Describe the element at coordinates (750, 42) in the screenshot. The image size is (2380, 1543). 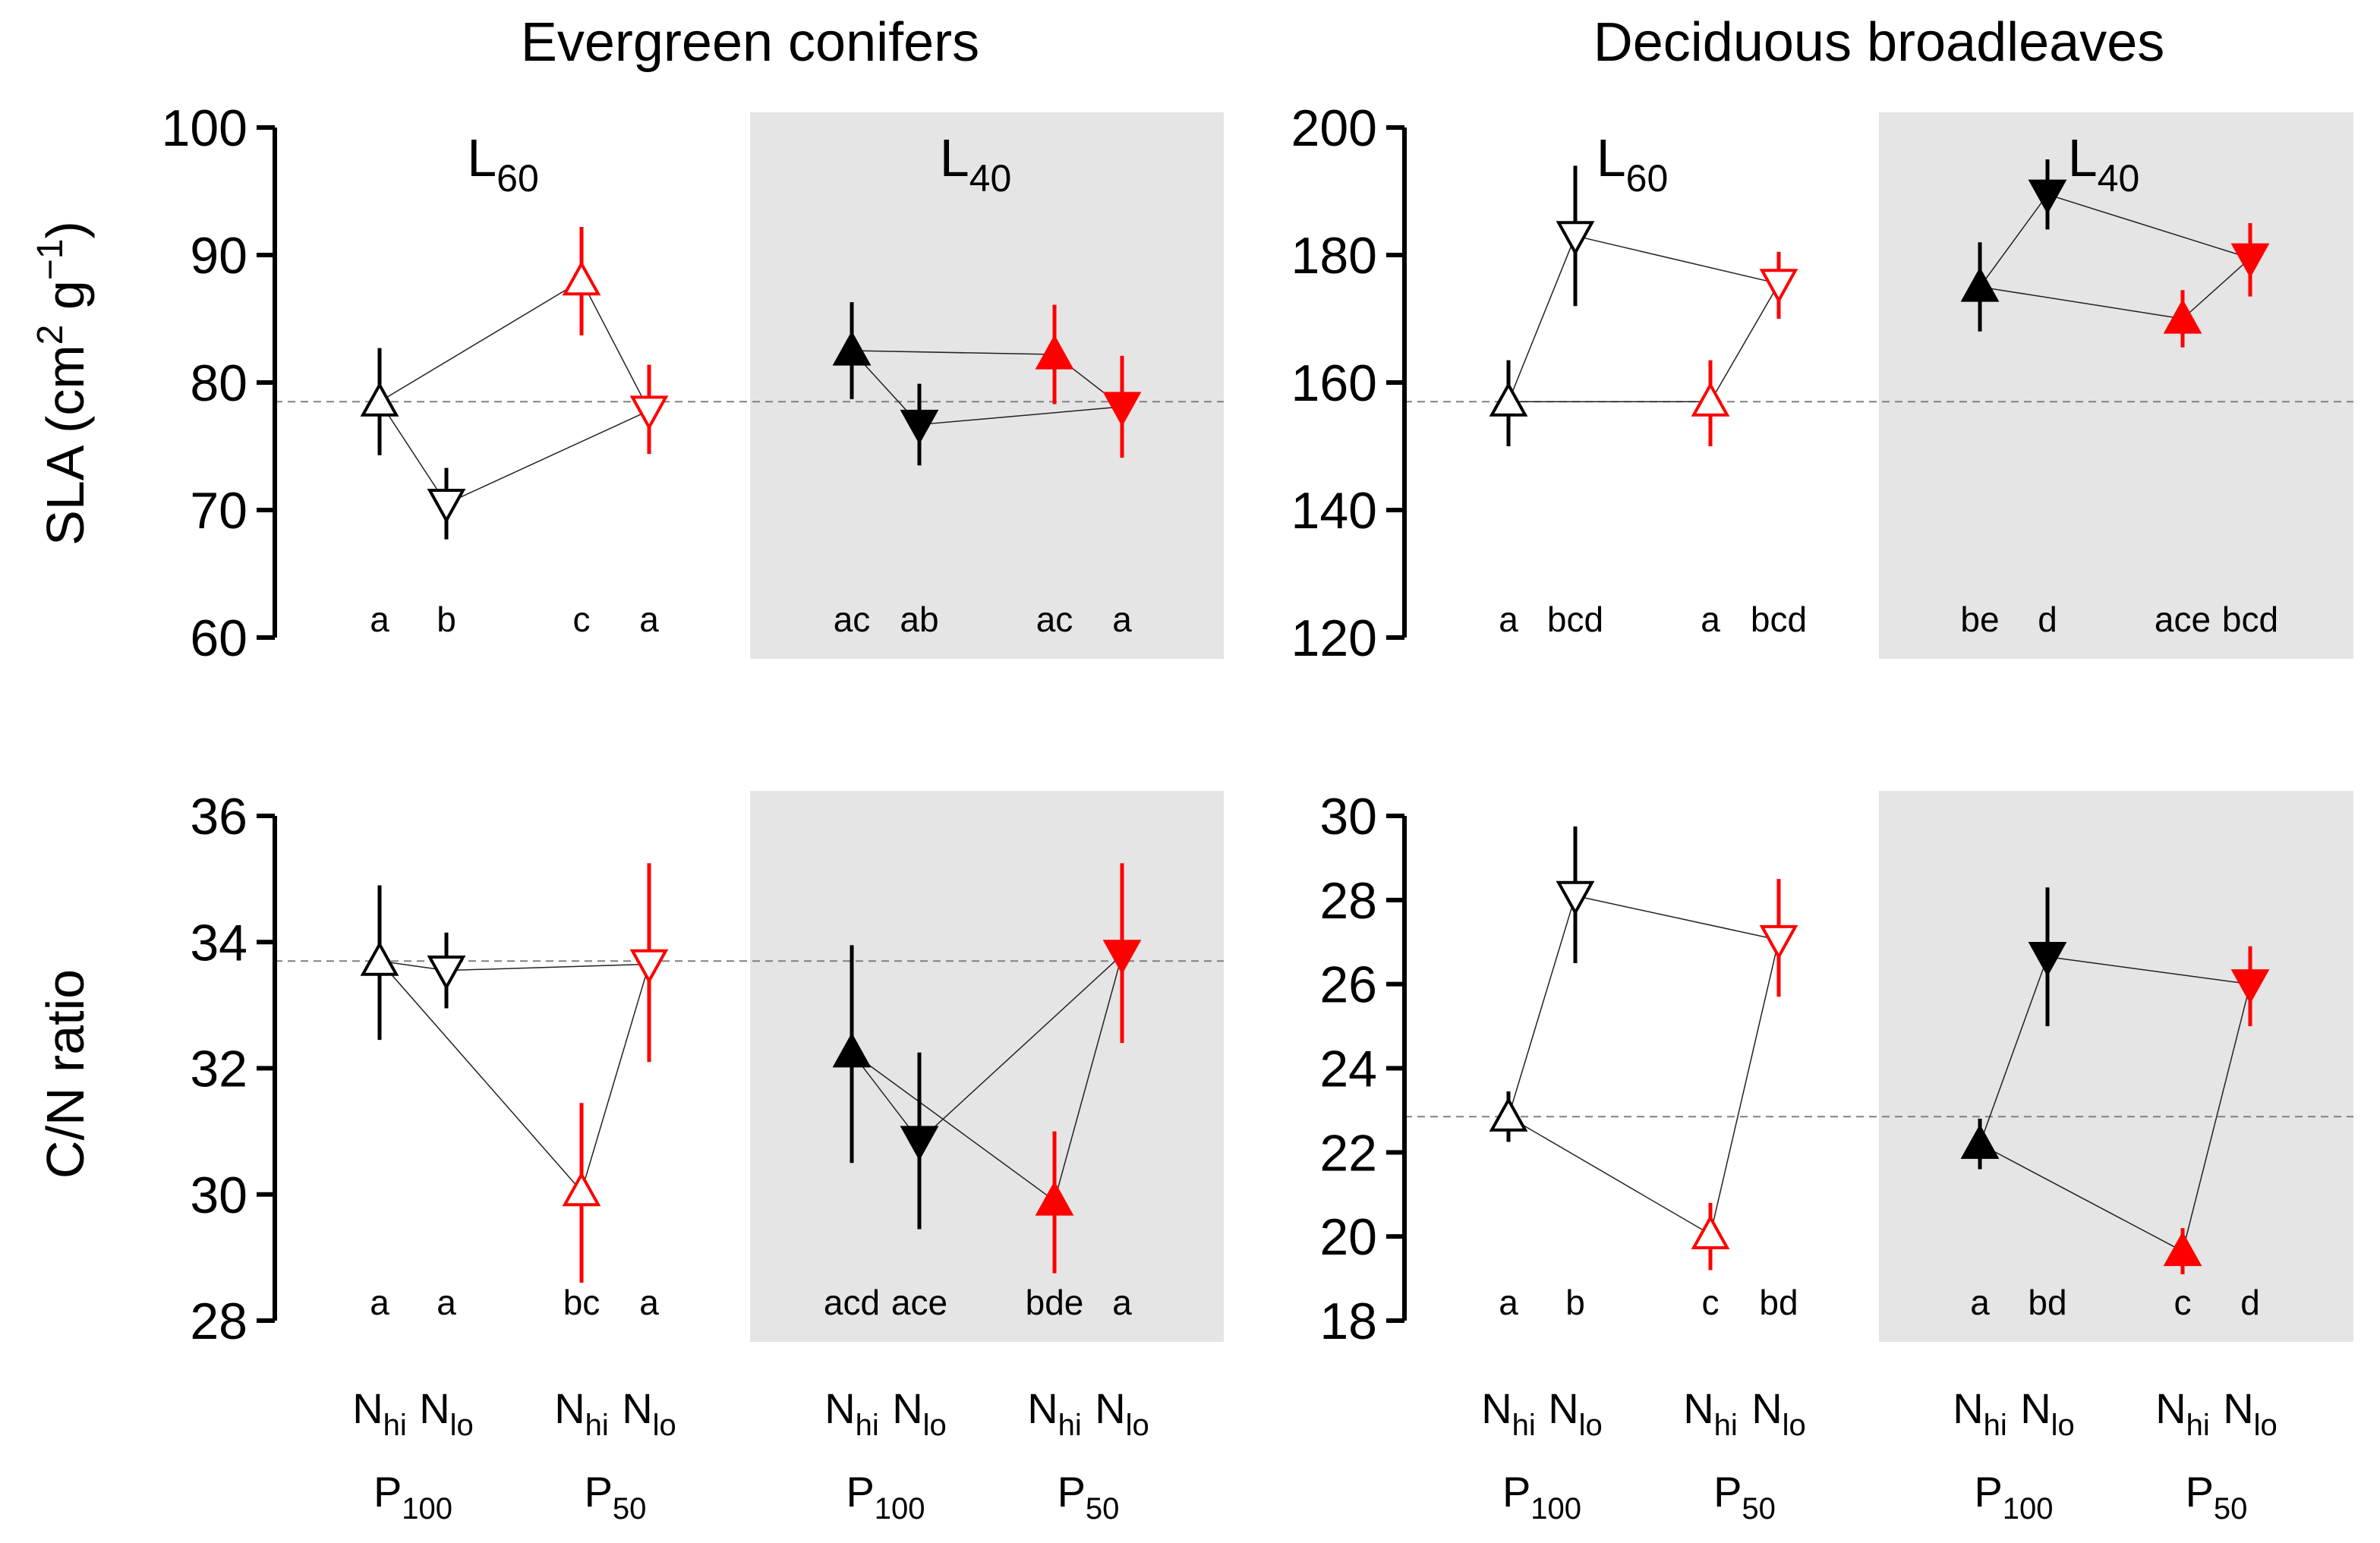
I see `group-title-conifers: Evergreen conifers` at that location.